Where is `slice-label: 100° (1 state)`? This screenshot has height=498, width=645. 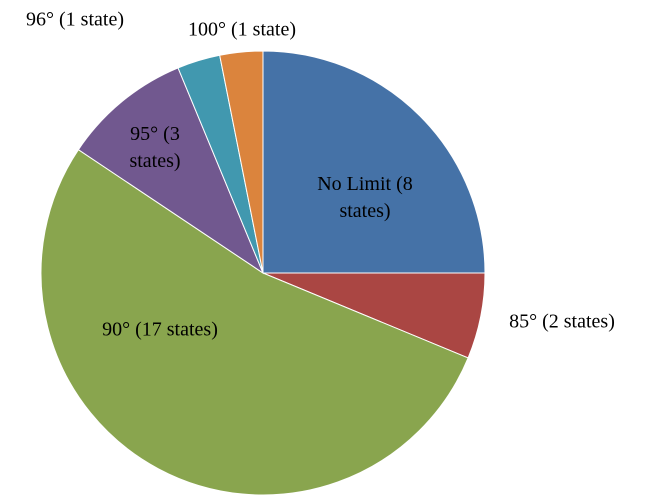 slice-label: 100° (1 state) is located at coordinates (242, 29).